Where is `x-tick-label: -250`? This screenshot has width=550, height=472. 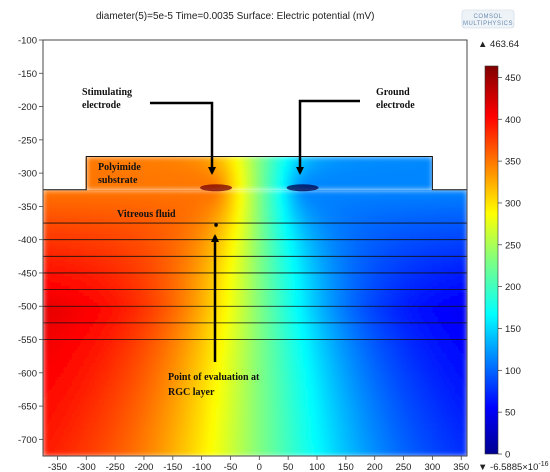 x-tick-label: -250 is located at coordinates (115, 467).